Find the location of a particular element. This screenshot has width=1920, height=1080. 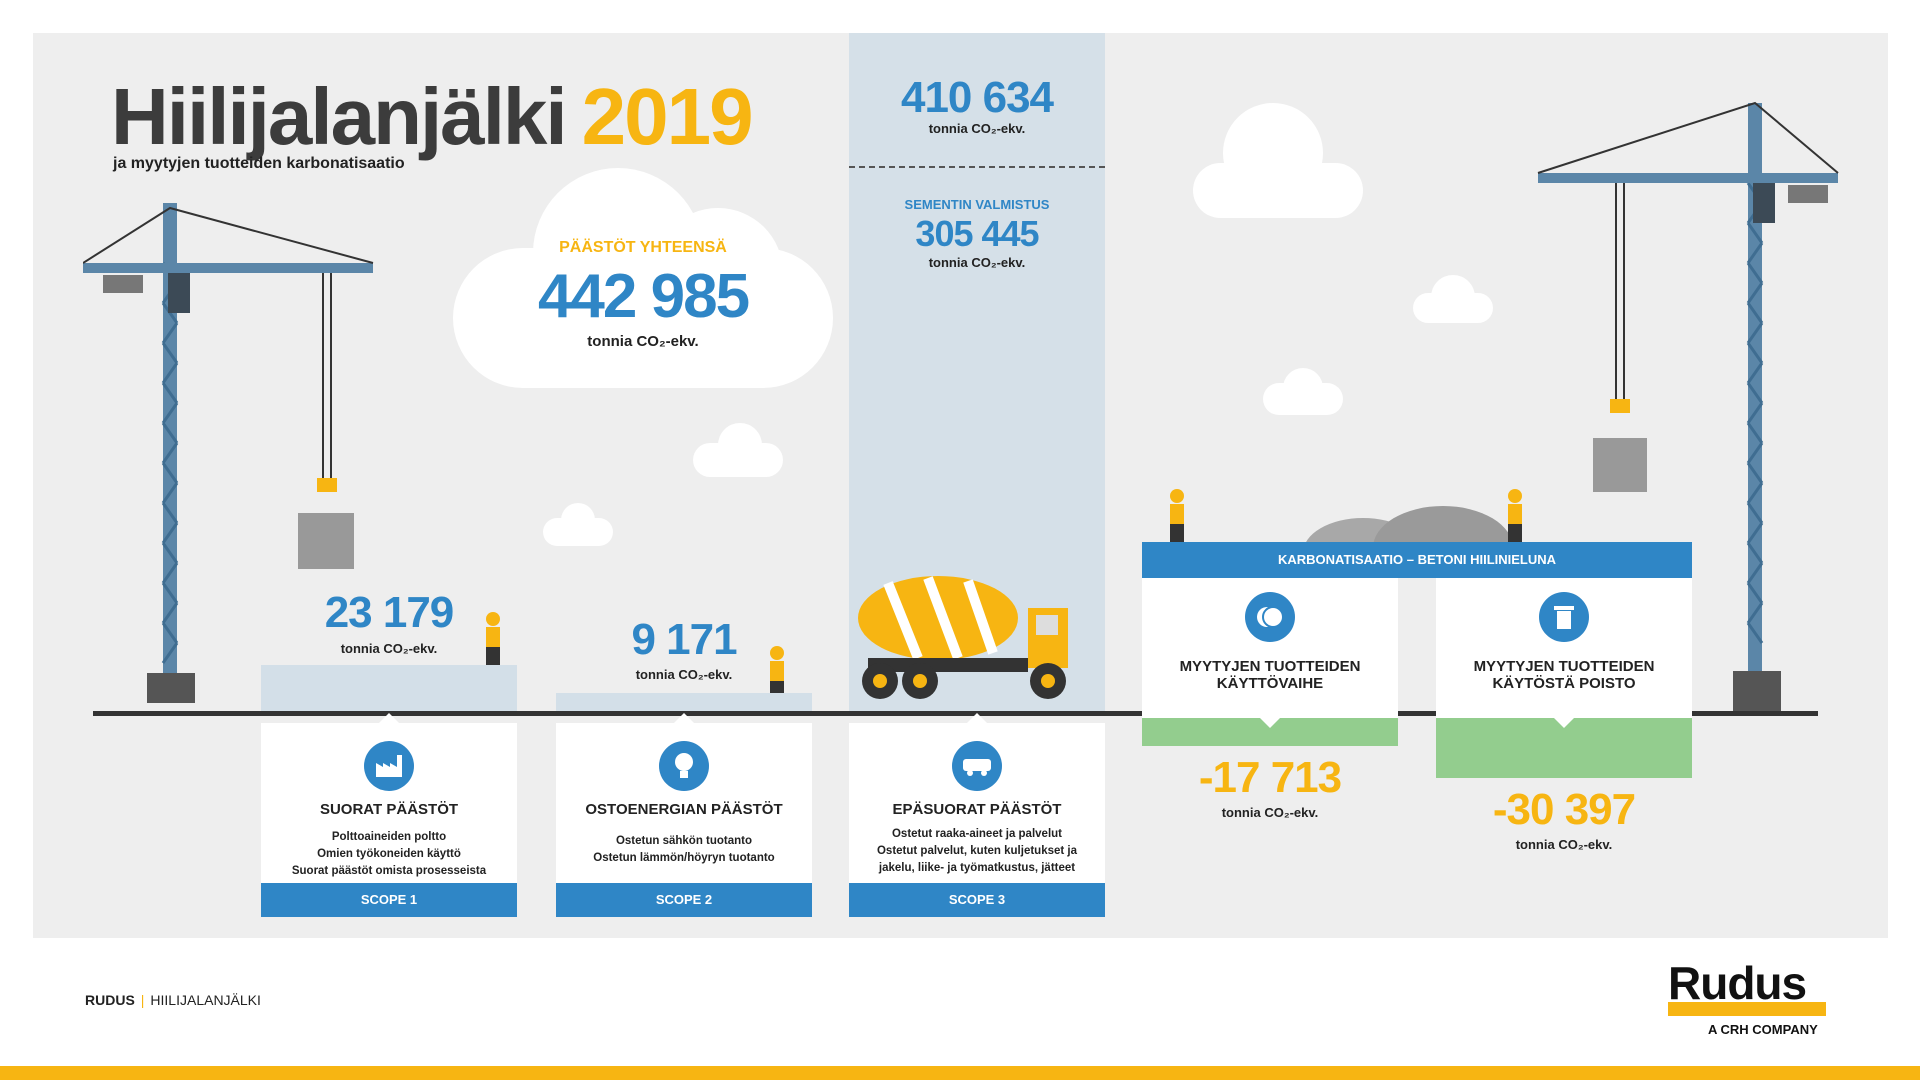

scope3-total-unit: tonnia CO₂-ekv. is located at coordinates (977, 128).